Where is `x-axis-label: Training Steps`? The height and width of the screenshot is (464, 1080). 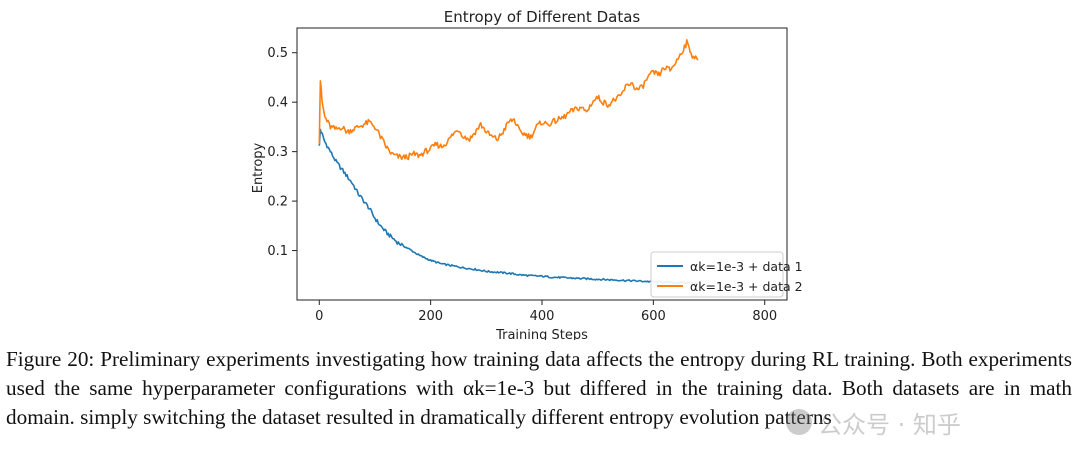
x-axis-label: Training Steps is located at coordinates (541, 334).